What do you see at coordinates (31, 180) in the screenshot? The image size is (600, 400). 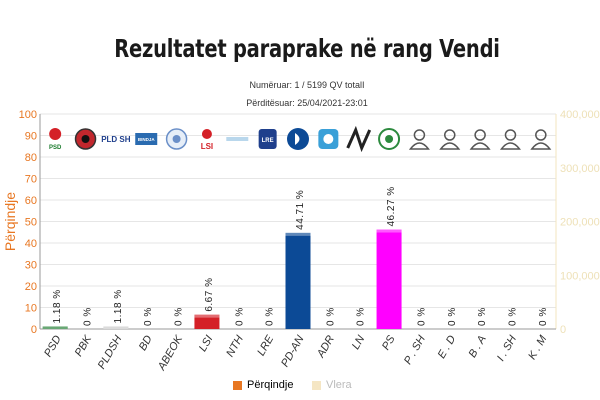 I see `y-tick-label: 70` at bounding box center [31, 180].